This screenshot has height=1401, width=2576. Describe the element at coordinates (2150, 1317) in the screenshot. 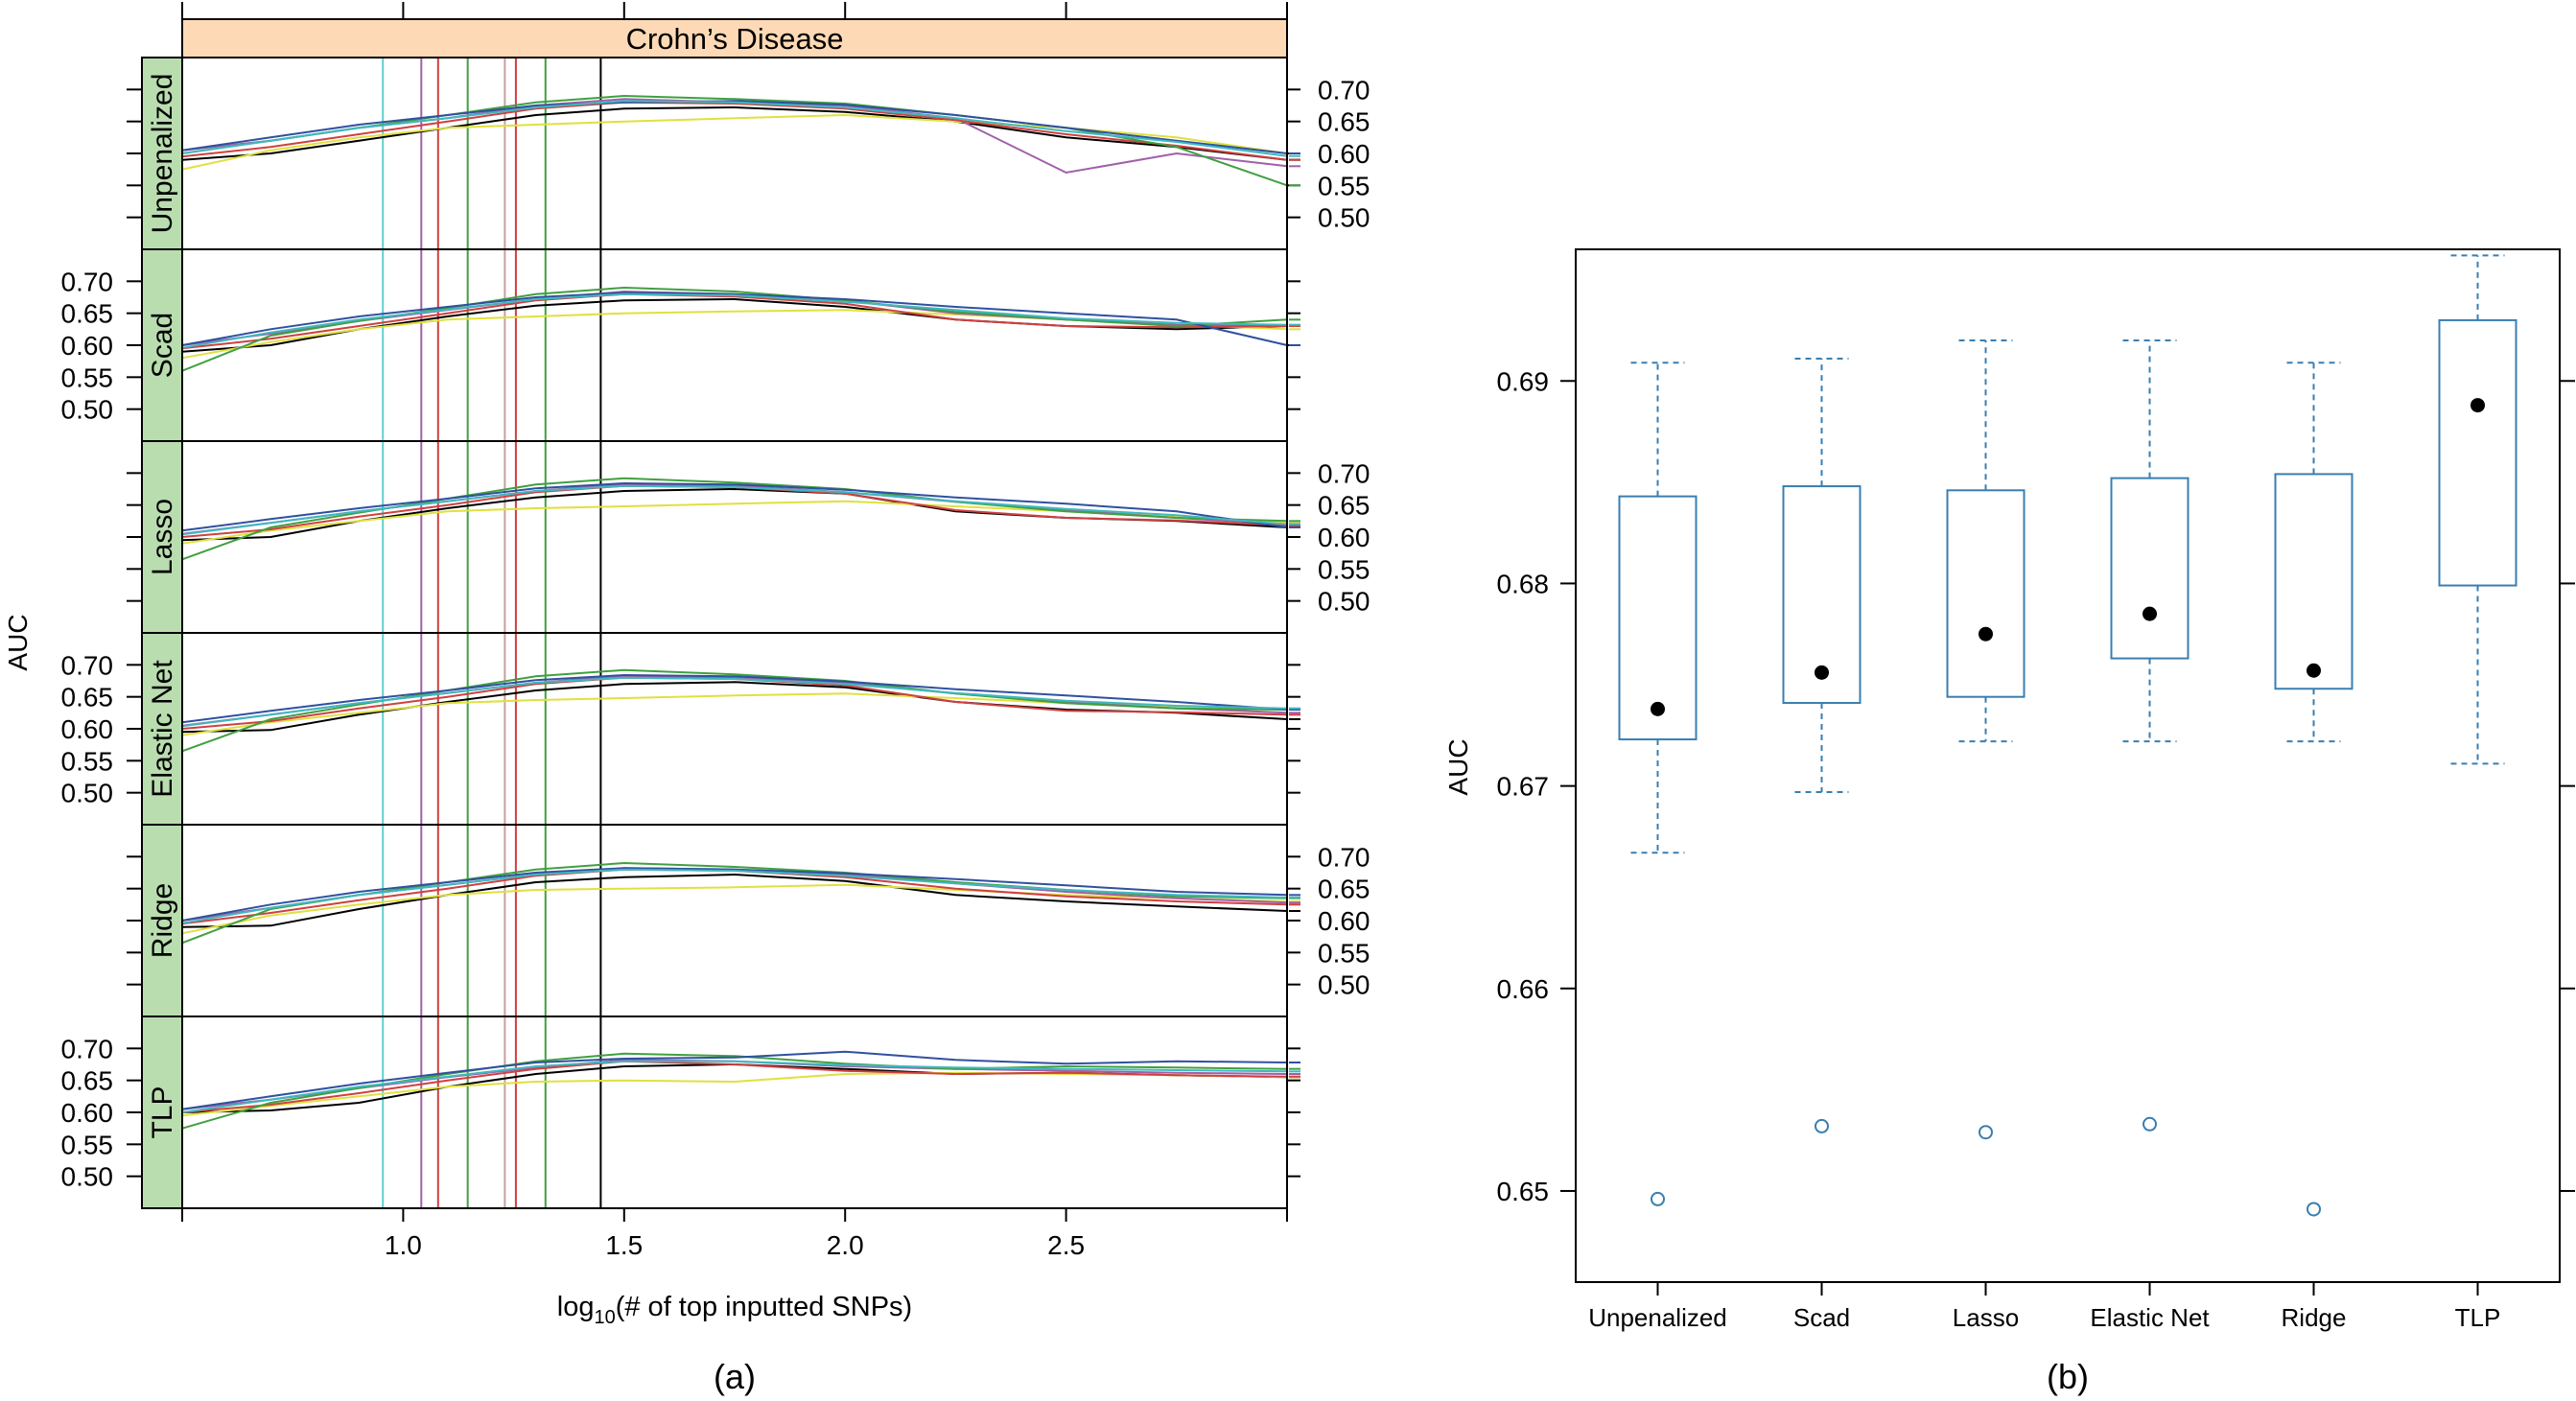

I see `x-tick-label: Elastic Net` at that location.